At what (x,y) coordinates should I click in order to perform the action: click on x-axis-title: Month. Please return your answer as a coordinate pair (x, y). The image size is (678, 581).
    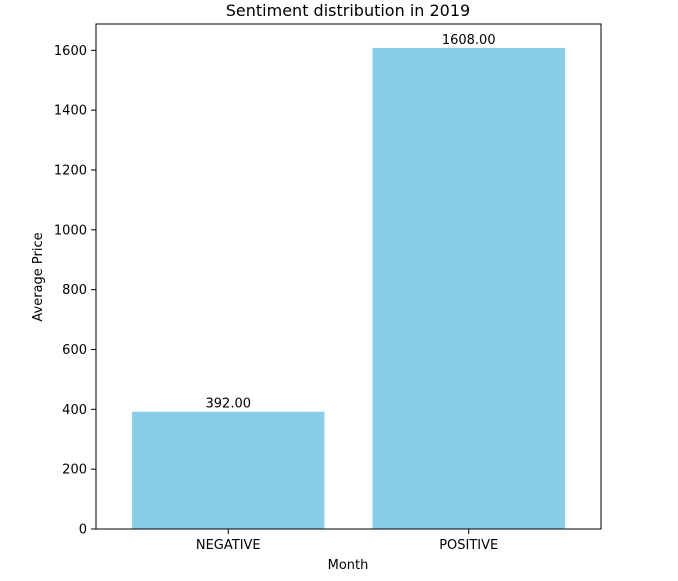
    Looking at the image, I should click on (348, 565).